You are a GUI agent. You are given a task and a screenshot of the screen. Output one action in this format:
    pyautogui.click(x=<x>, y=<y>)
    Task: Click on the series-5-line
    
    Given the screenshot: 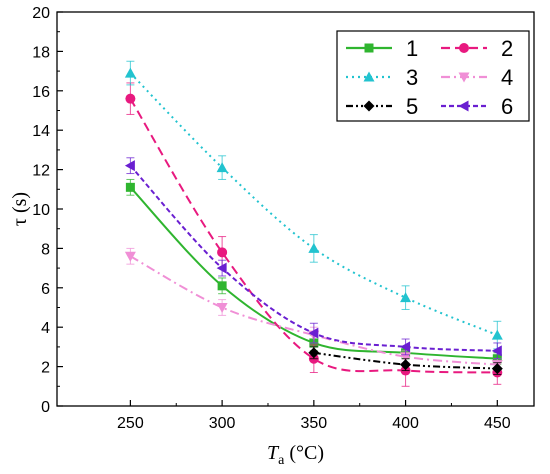 What is the action you would take?
    pyautogui.click(x=405, y=360)
    